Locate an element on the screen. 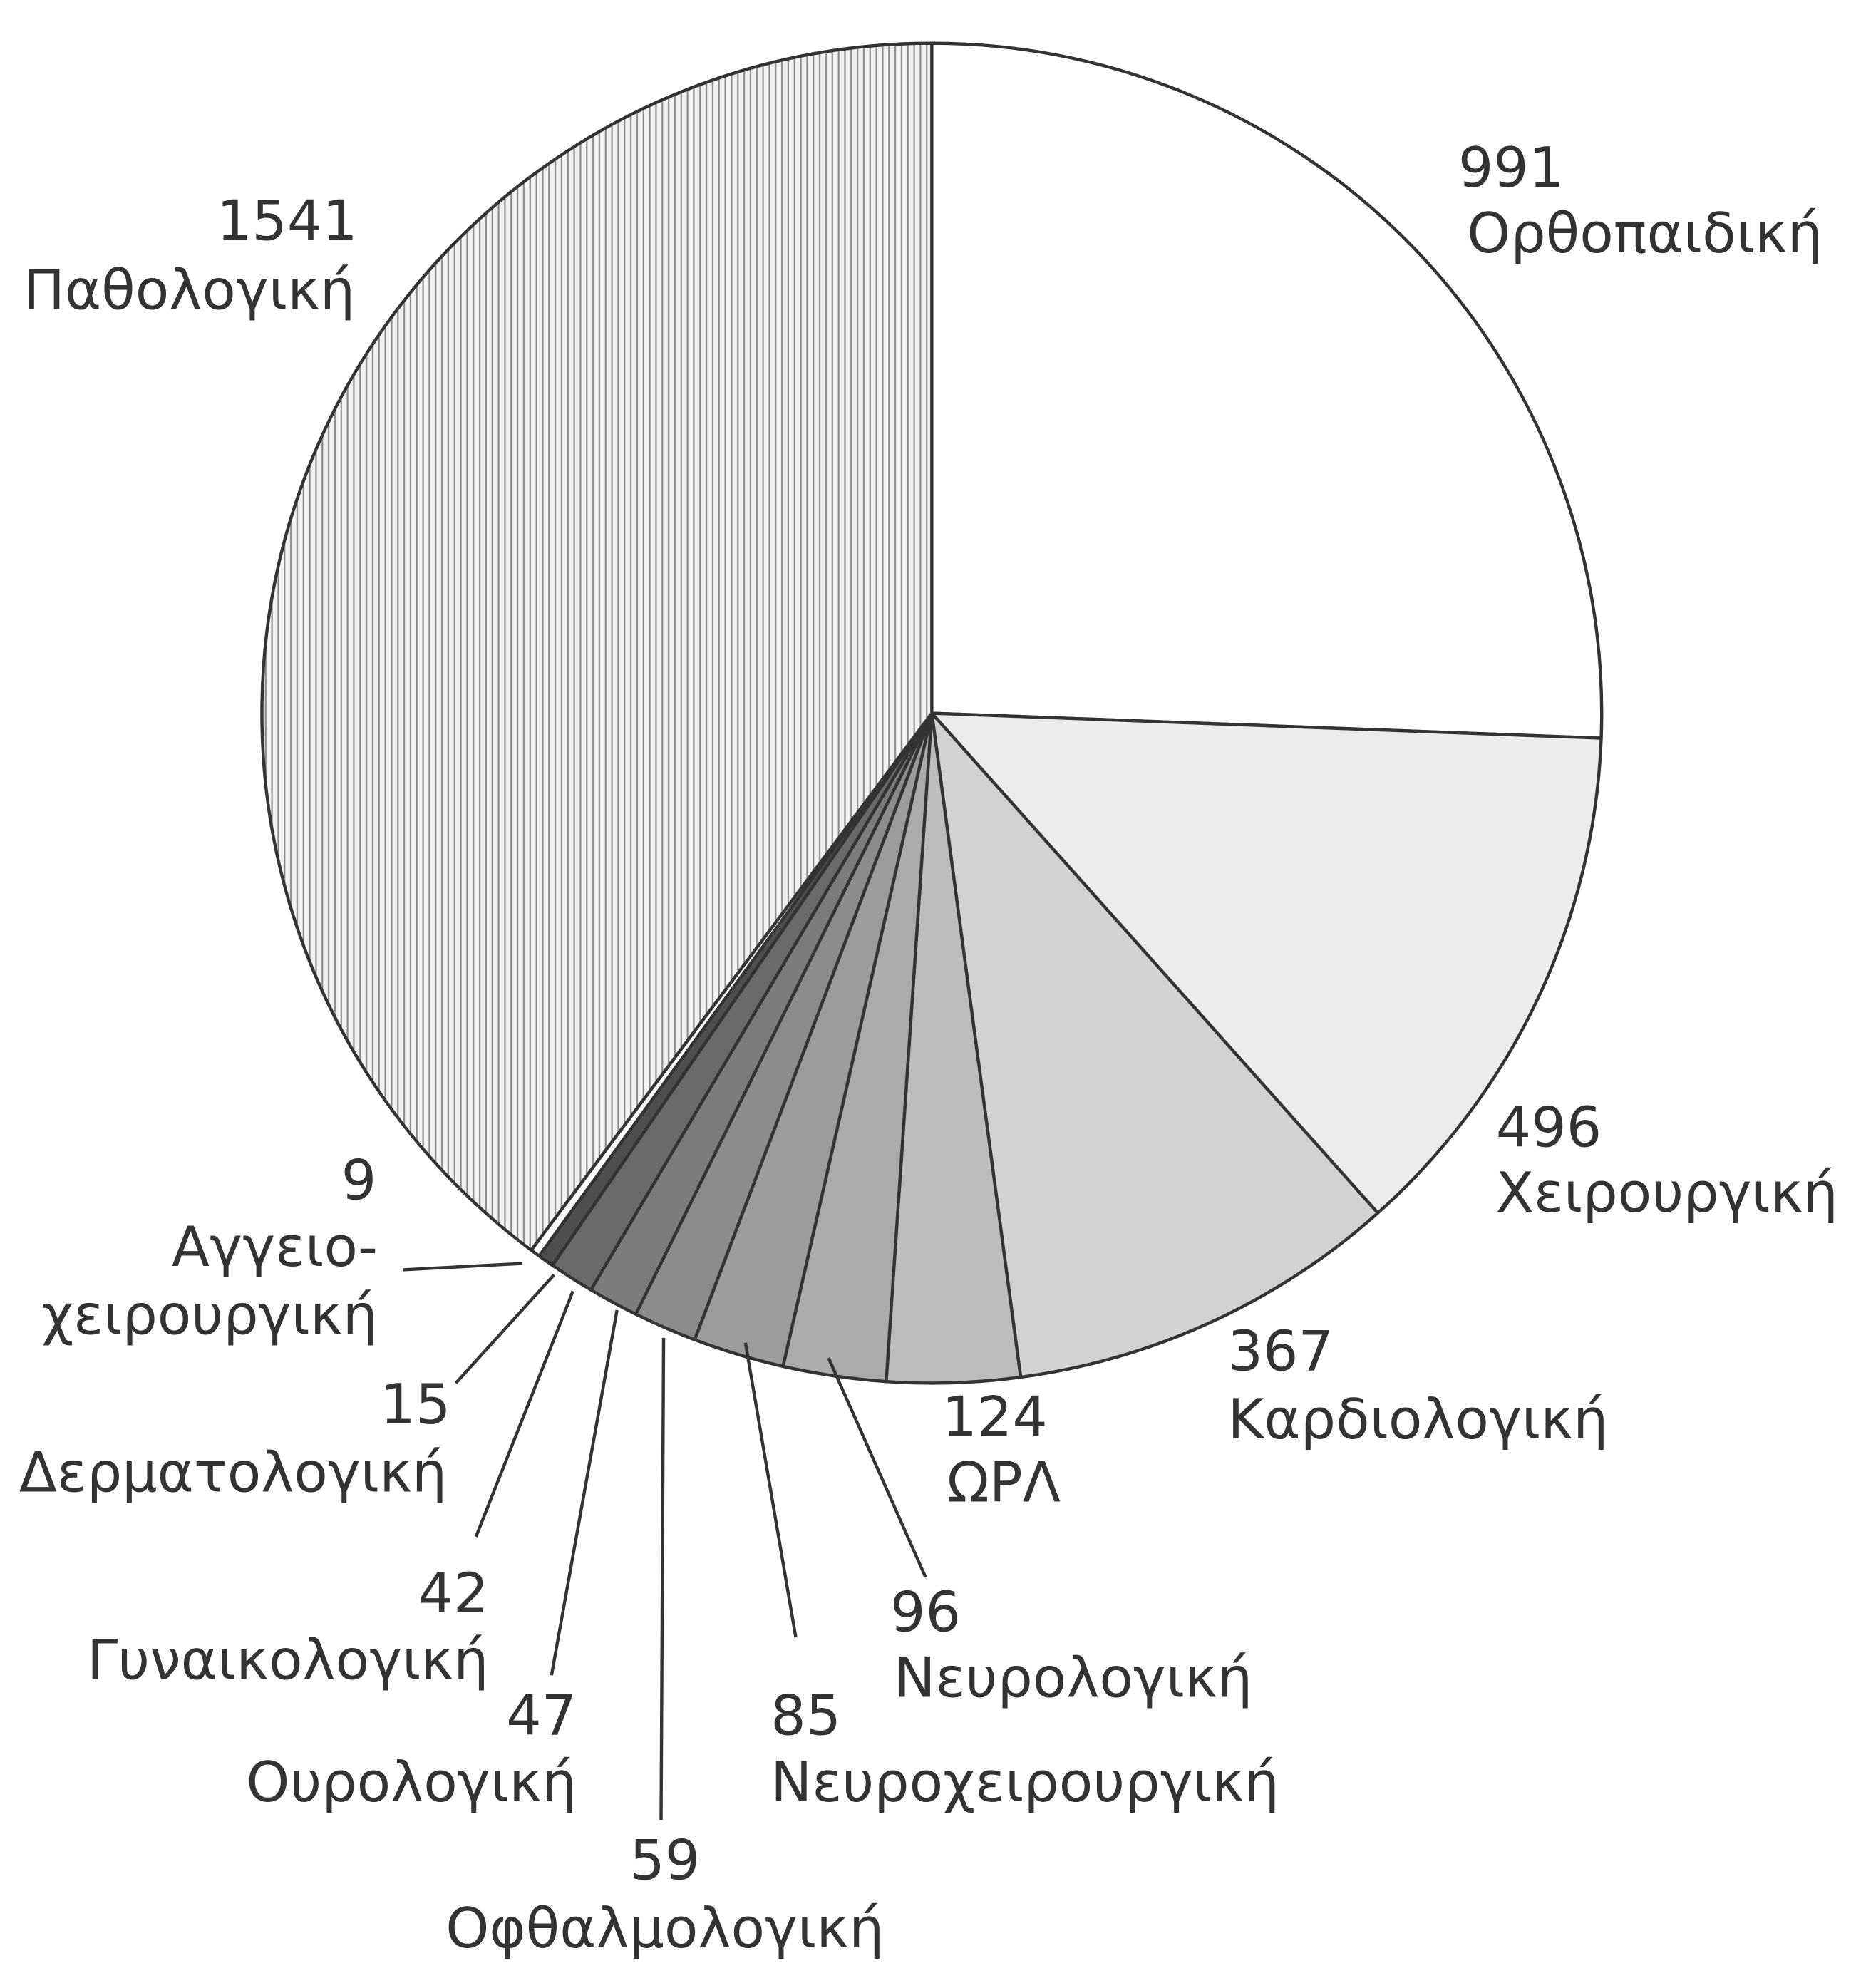  category-label: Γυναικολογική is located at coordinates (287, 1661).